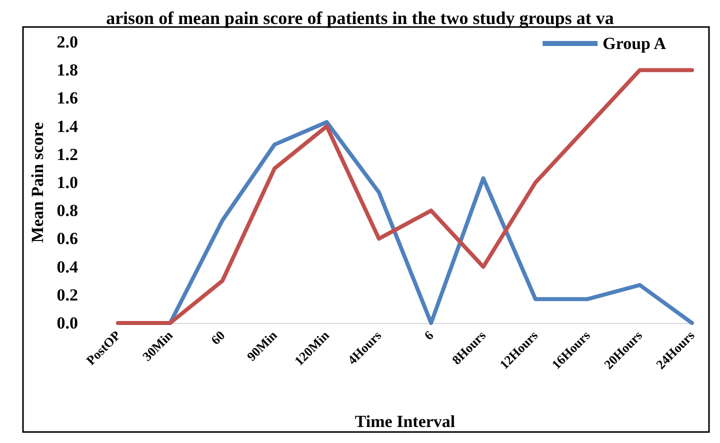 This screenshot has height=443, width=720. I want to click on y-tick-label: 1.0, so click(67, 182).